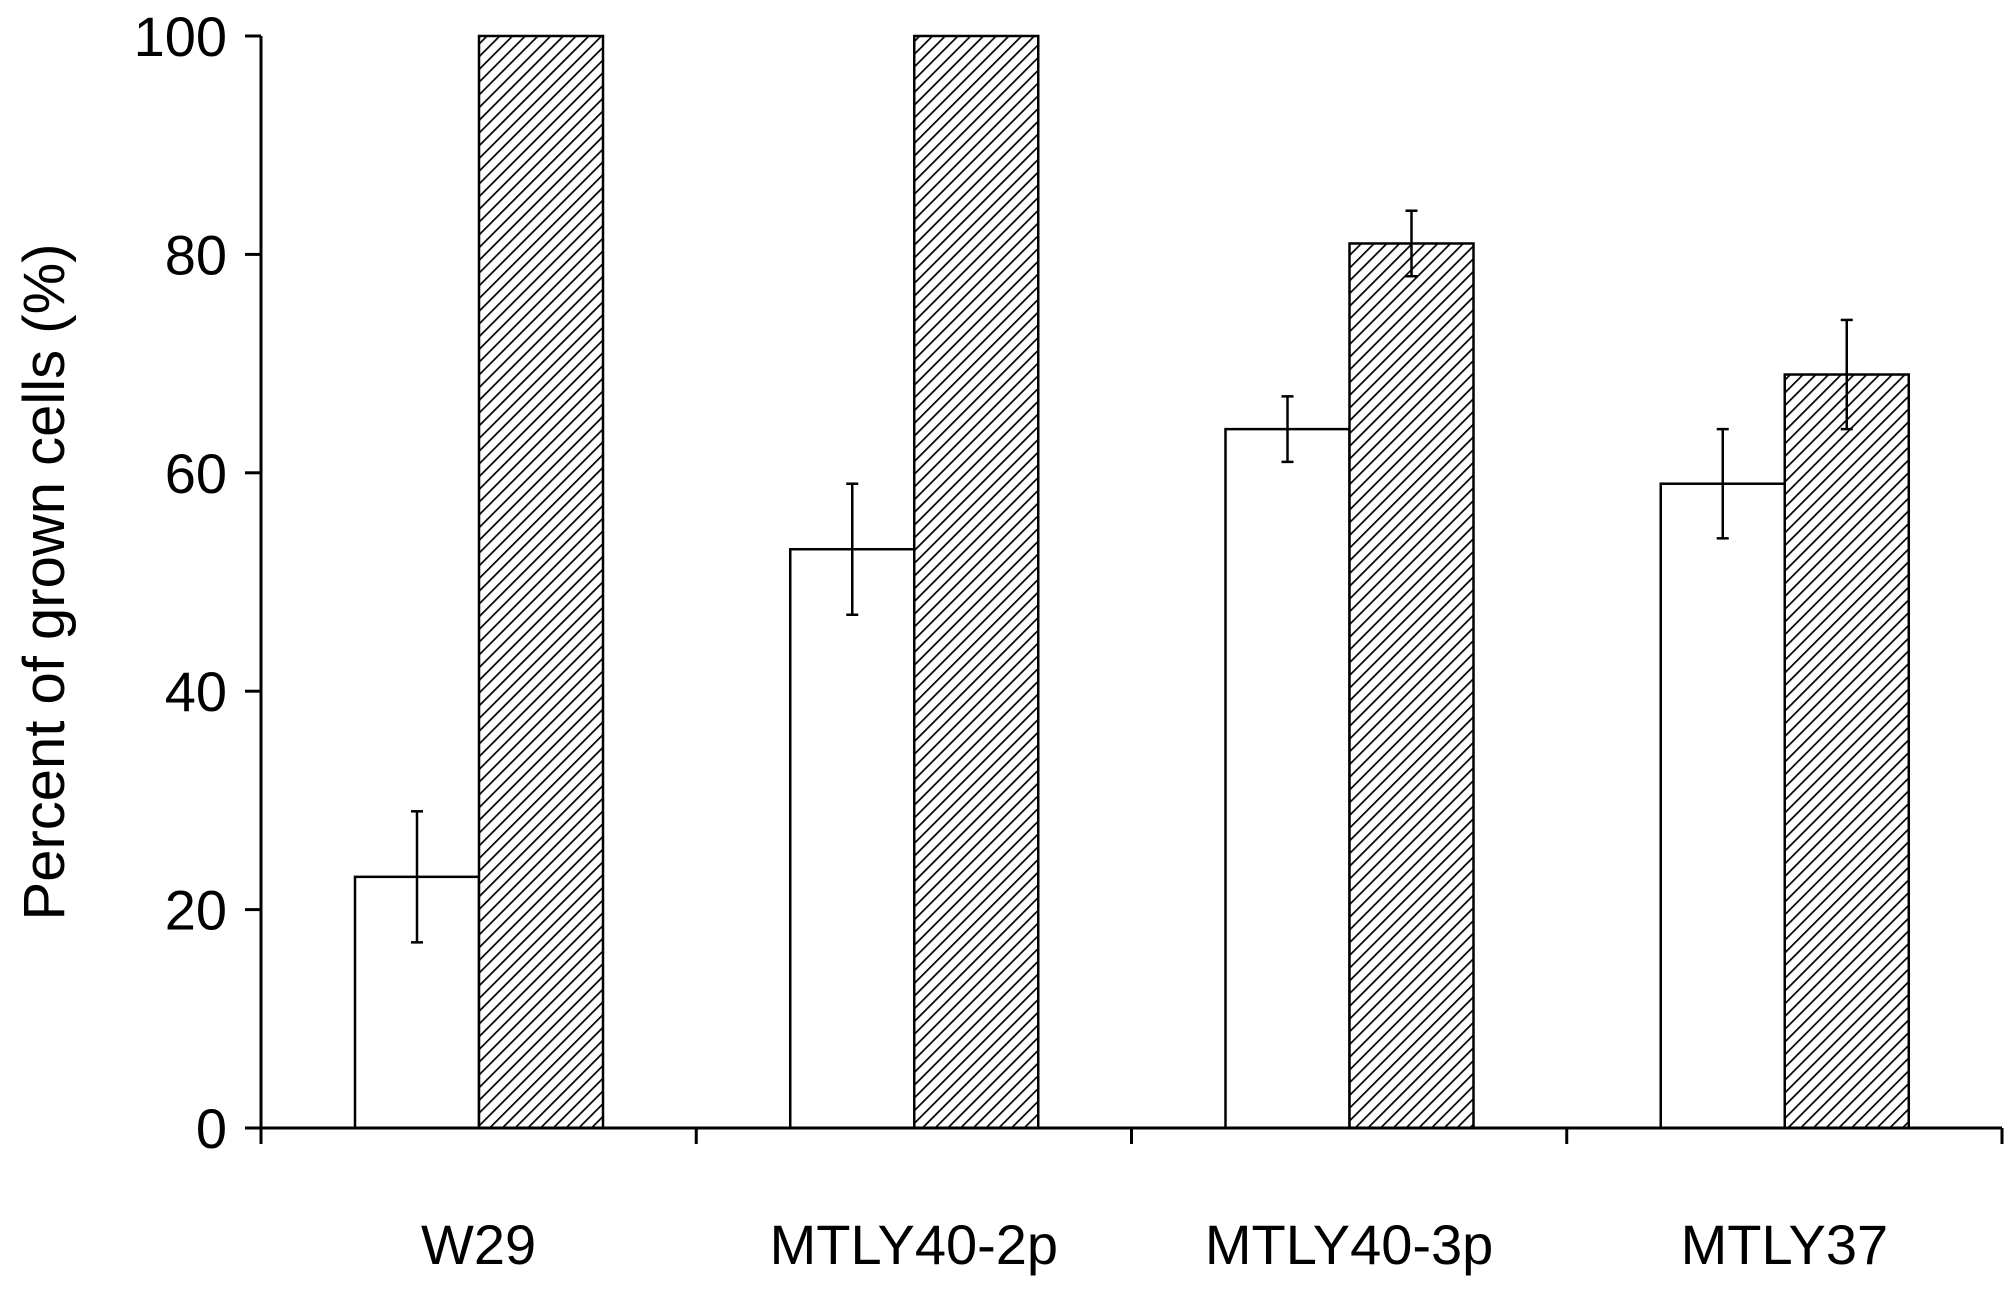 The height and width of the screenshot is (1294, 2009). Describe the element at coordinates (1784, 1244) in the screenshot. I see `x-tick-label-mtly37: MTLY37` at that location.